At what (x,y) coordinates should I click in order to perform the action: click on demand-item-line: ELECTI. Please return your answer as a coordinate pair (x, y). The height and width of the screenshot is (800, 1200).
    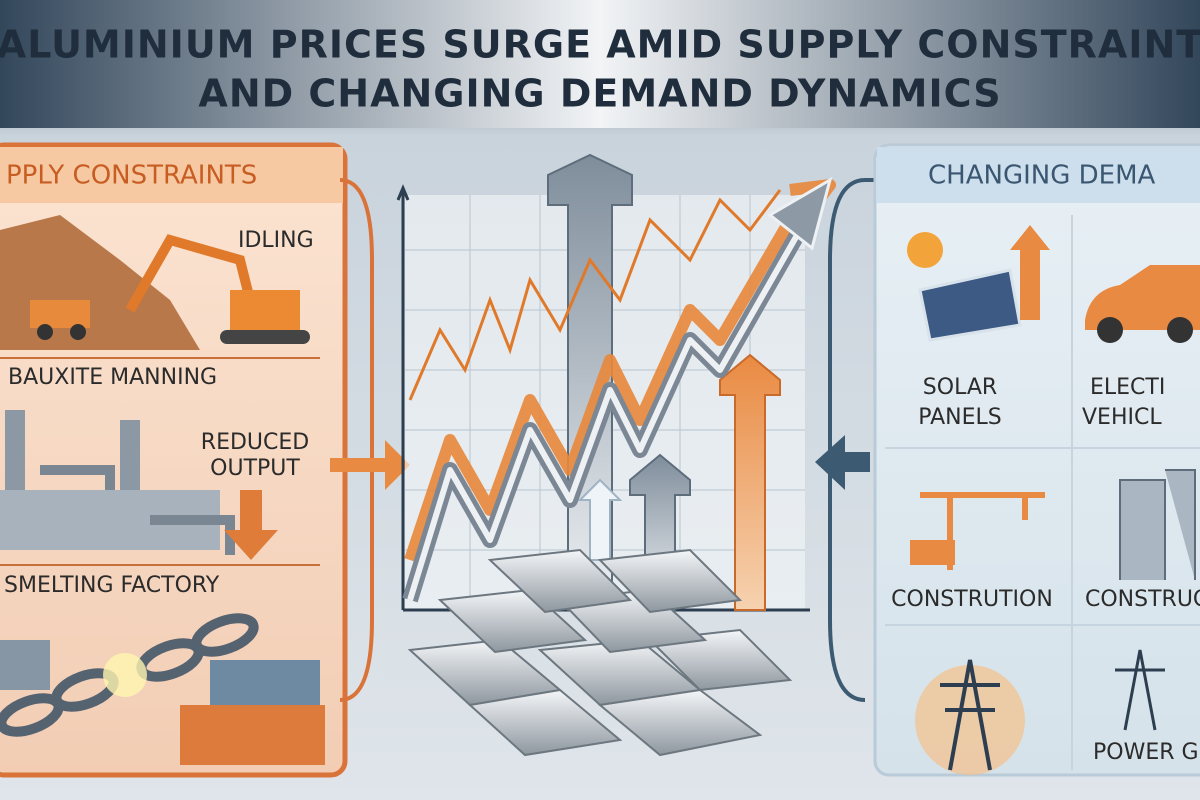
    Looking at the image, I should click on (1127, 387).